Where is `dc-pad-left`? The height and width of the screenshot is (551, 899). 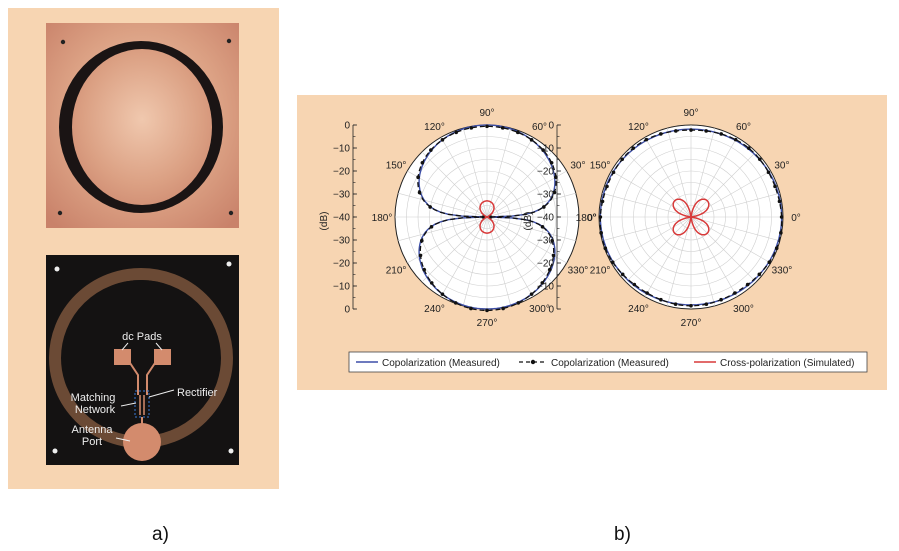 dc-pad-left is located at coordinates (122, 357).